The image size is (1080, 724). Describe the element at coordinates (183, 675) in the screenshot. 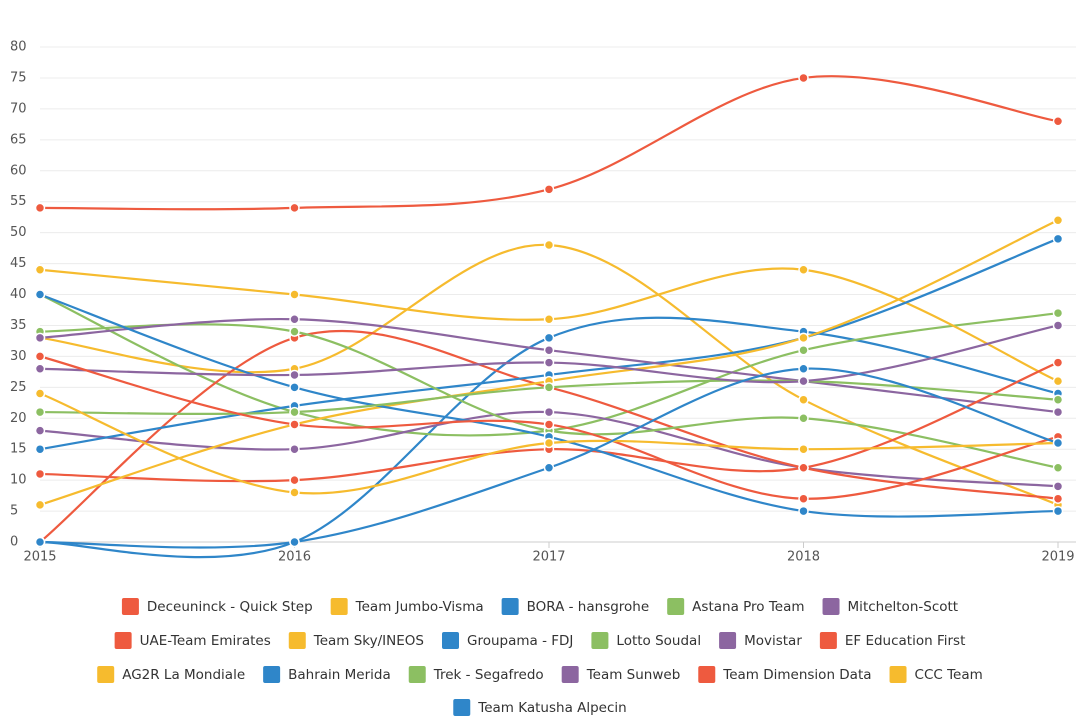

I see `legend-label: AG2R La Mondiale` at that location.